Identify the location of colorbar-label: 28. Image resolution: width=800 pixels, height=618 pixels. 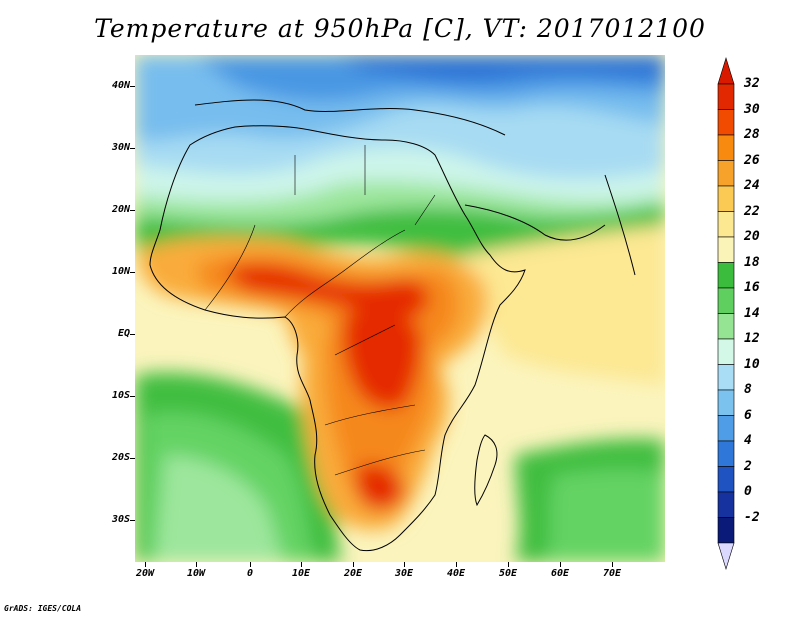
(752, 134).